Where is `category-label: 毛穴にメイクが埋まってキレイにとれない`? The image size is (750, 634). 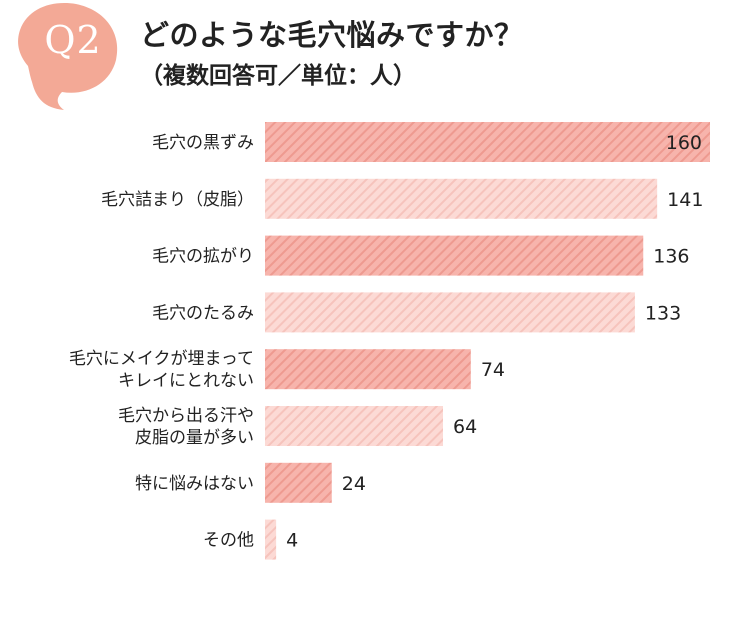
category-label: 毛穴にメイクが埋まってキレイにとれない is located at coordinates (161, 370).